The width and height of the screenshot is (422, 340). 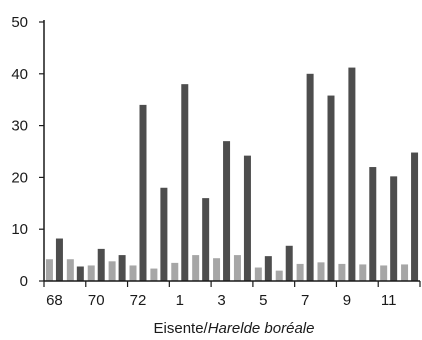 What do you see at coordinates (19, 22) in the screenshot?
I see `y-tick-label: 50` at bounding box center [19, 22].